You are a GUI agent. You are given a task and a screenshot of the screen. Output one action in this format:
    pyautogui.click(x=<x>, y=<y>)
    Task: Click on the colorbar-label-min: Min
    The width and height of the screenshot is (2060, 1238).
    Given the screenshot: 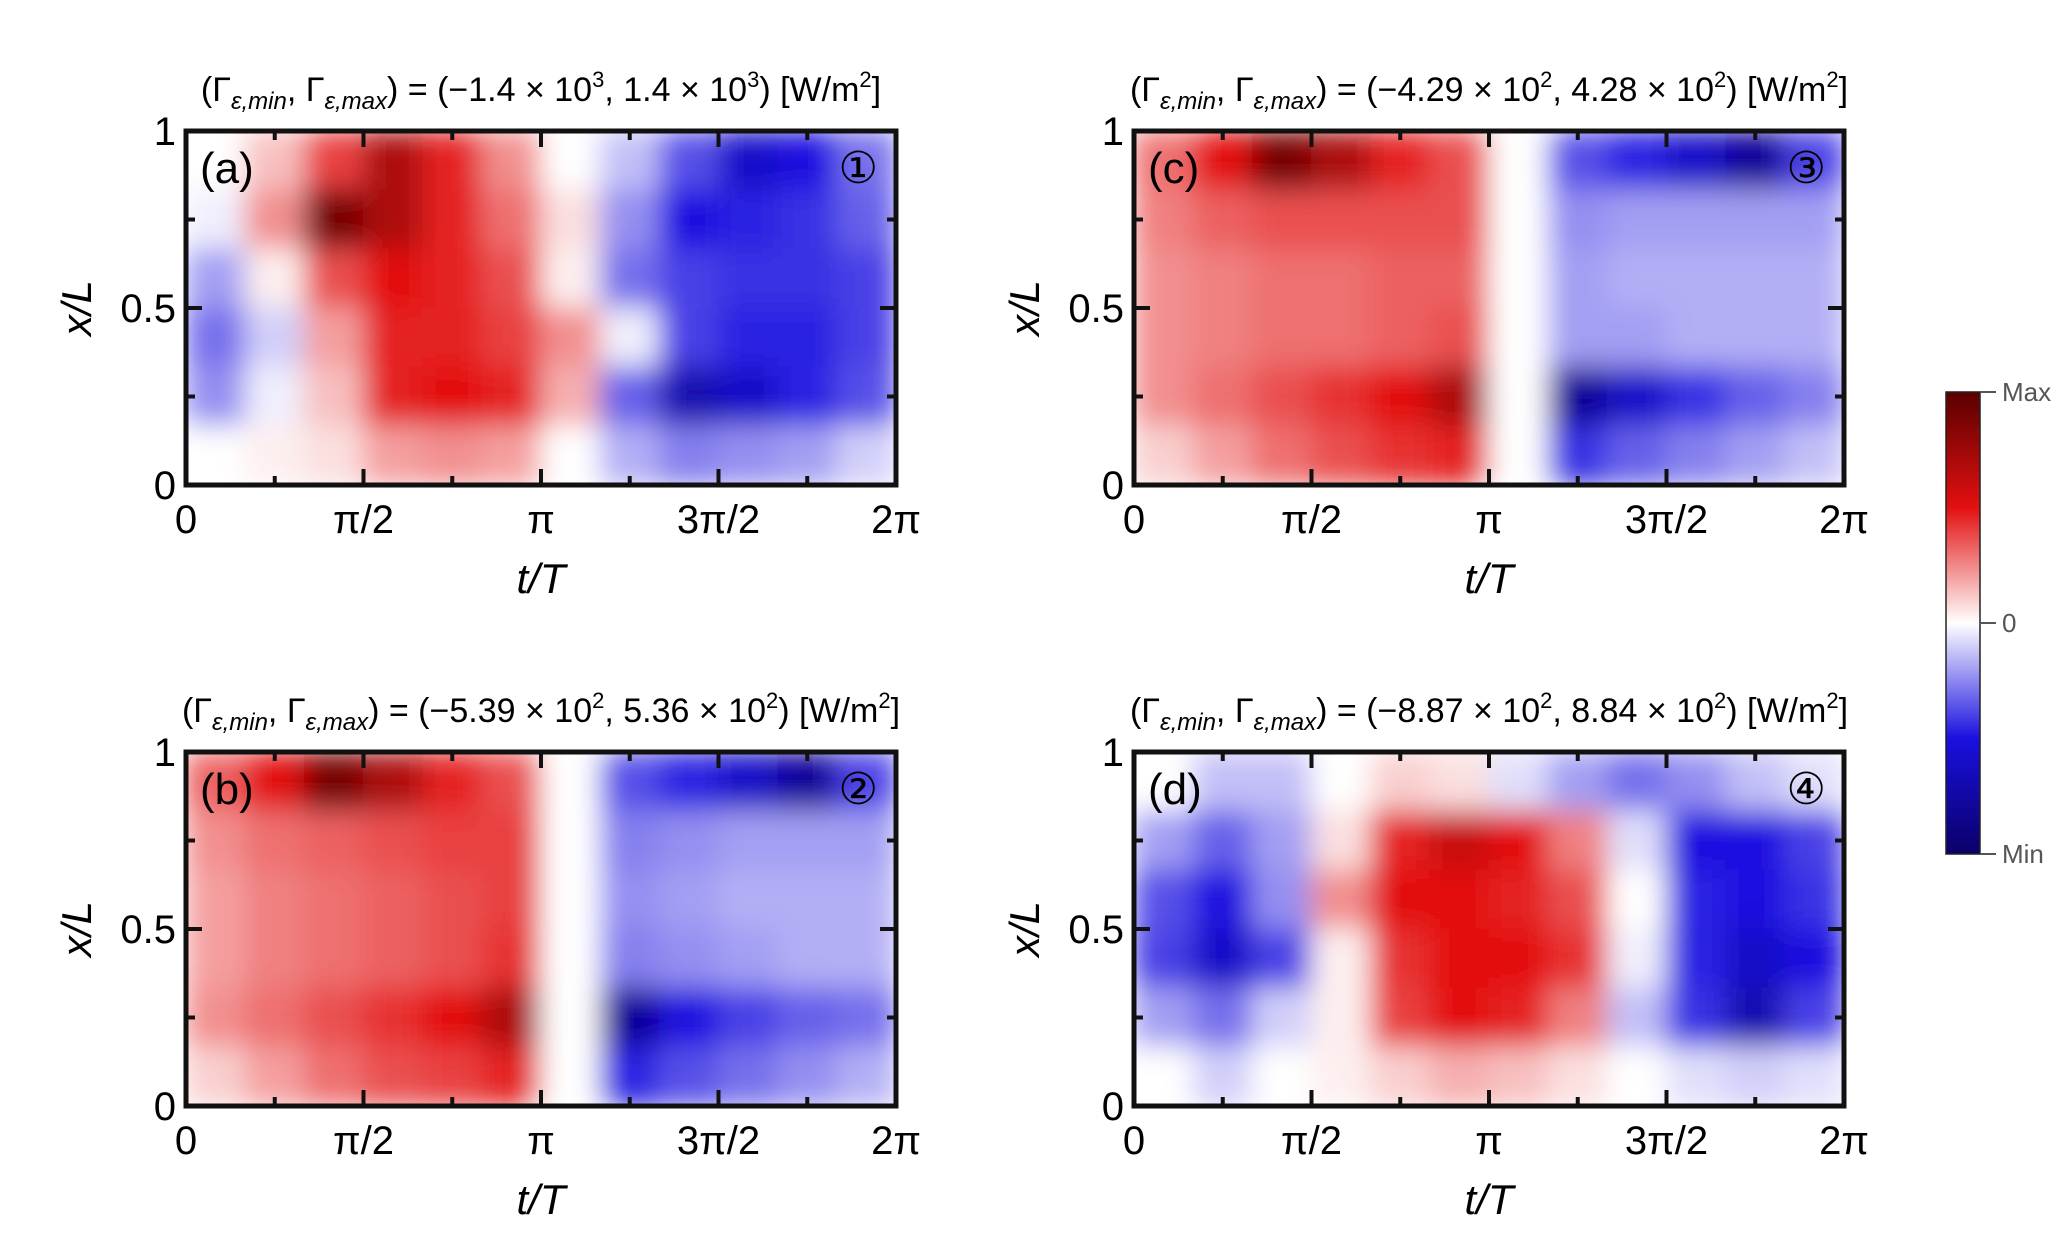 What is the action you would take?
    pyautogui.click(x=2023, y=854)
    